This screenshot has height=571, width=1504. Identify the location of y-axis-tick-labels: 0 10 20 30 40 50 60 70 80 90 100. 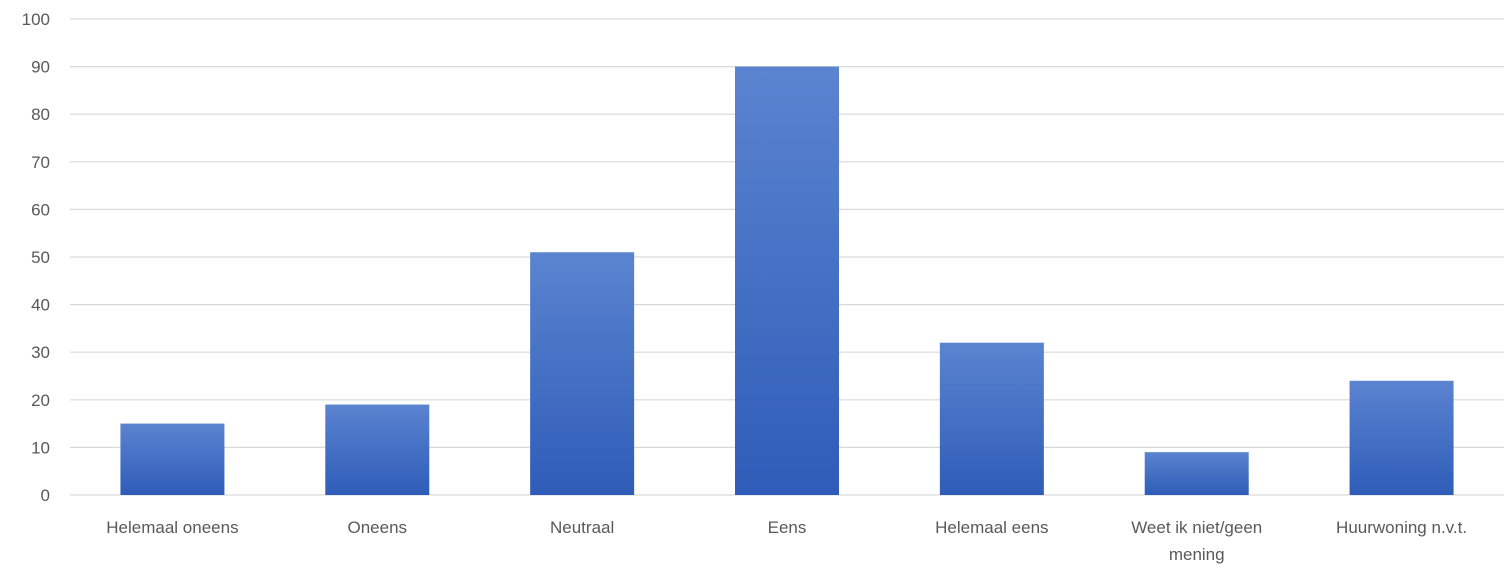
(36, 257).